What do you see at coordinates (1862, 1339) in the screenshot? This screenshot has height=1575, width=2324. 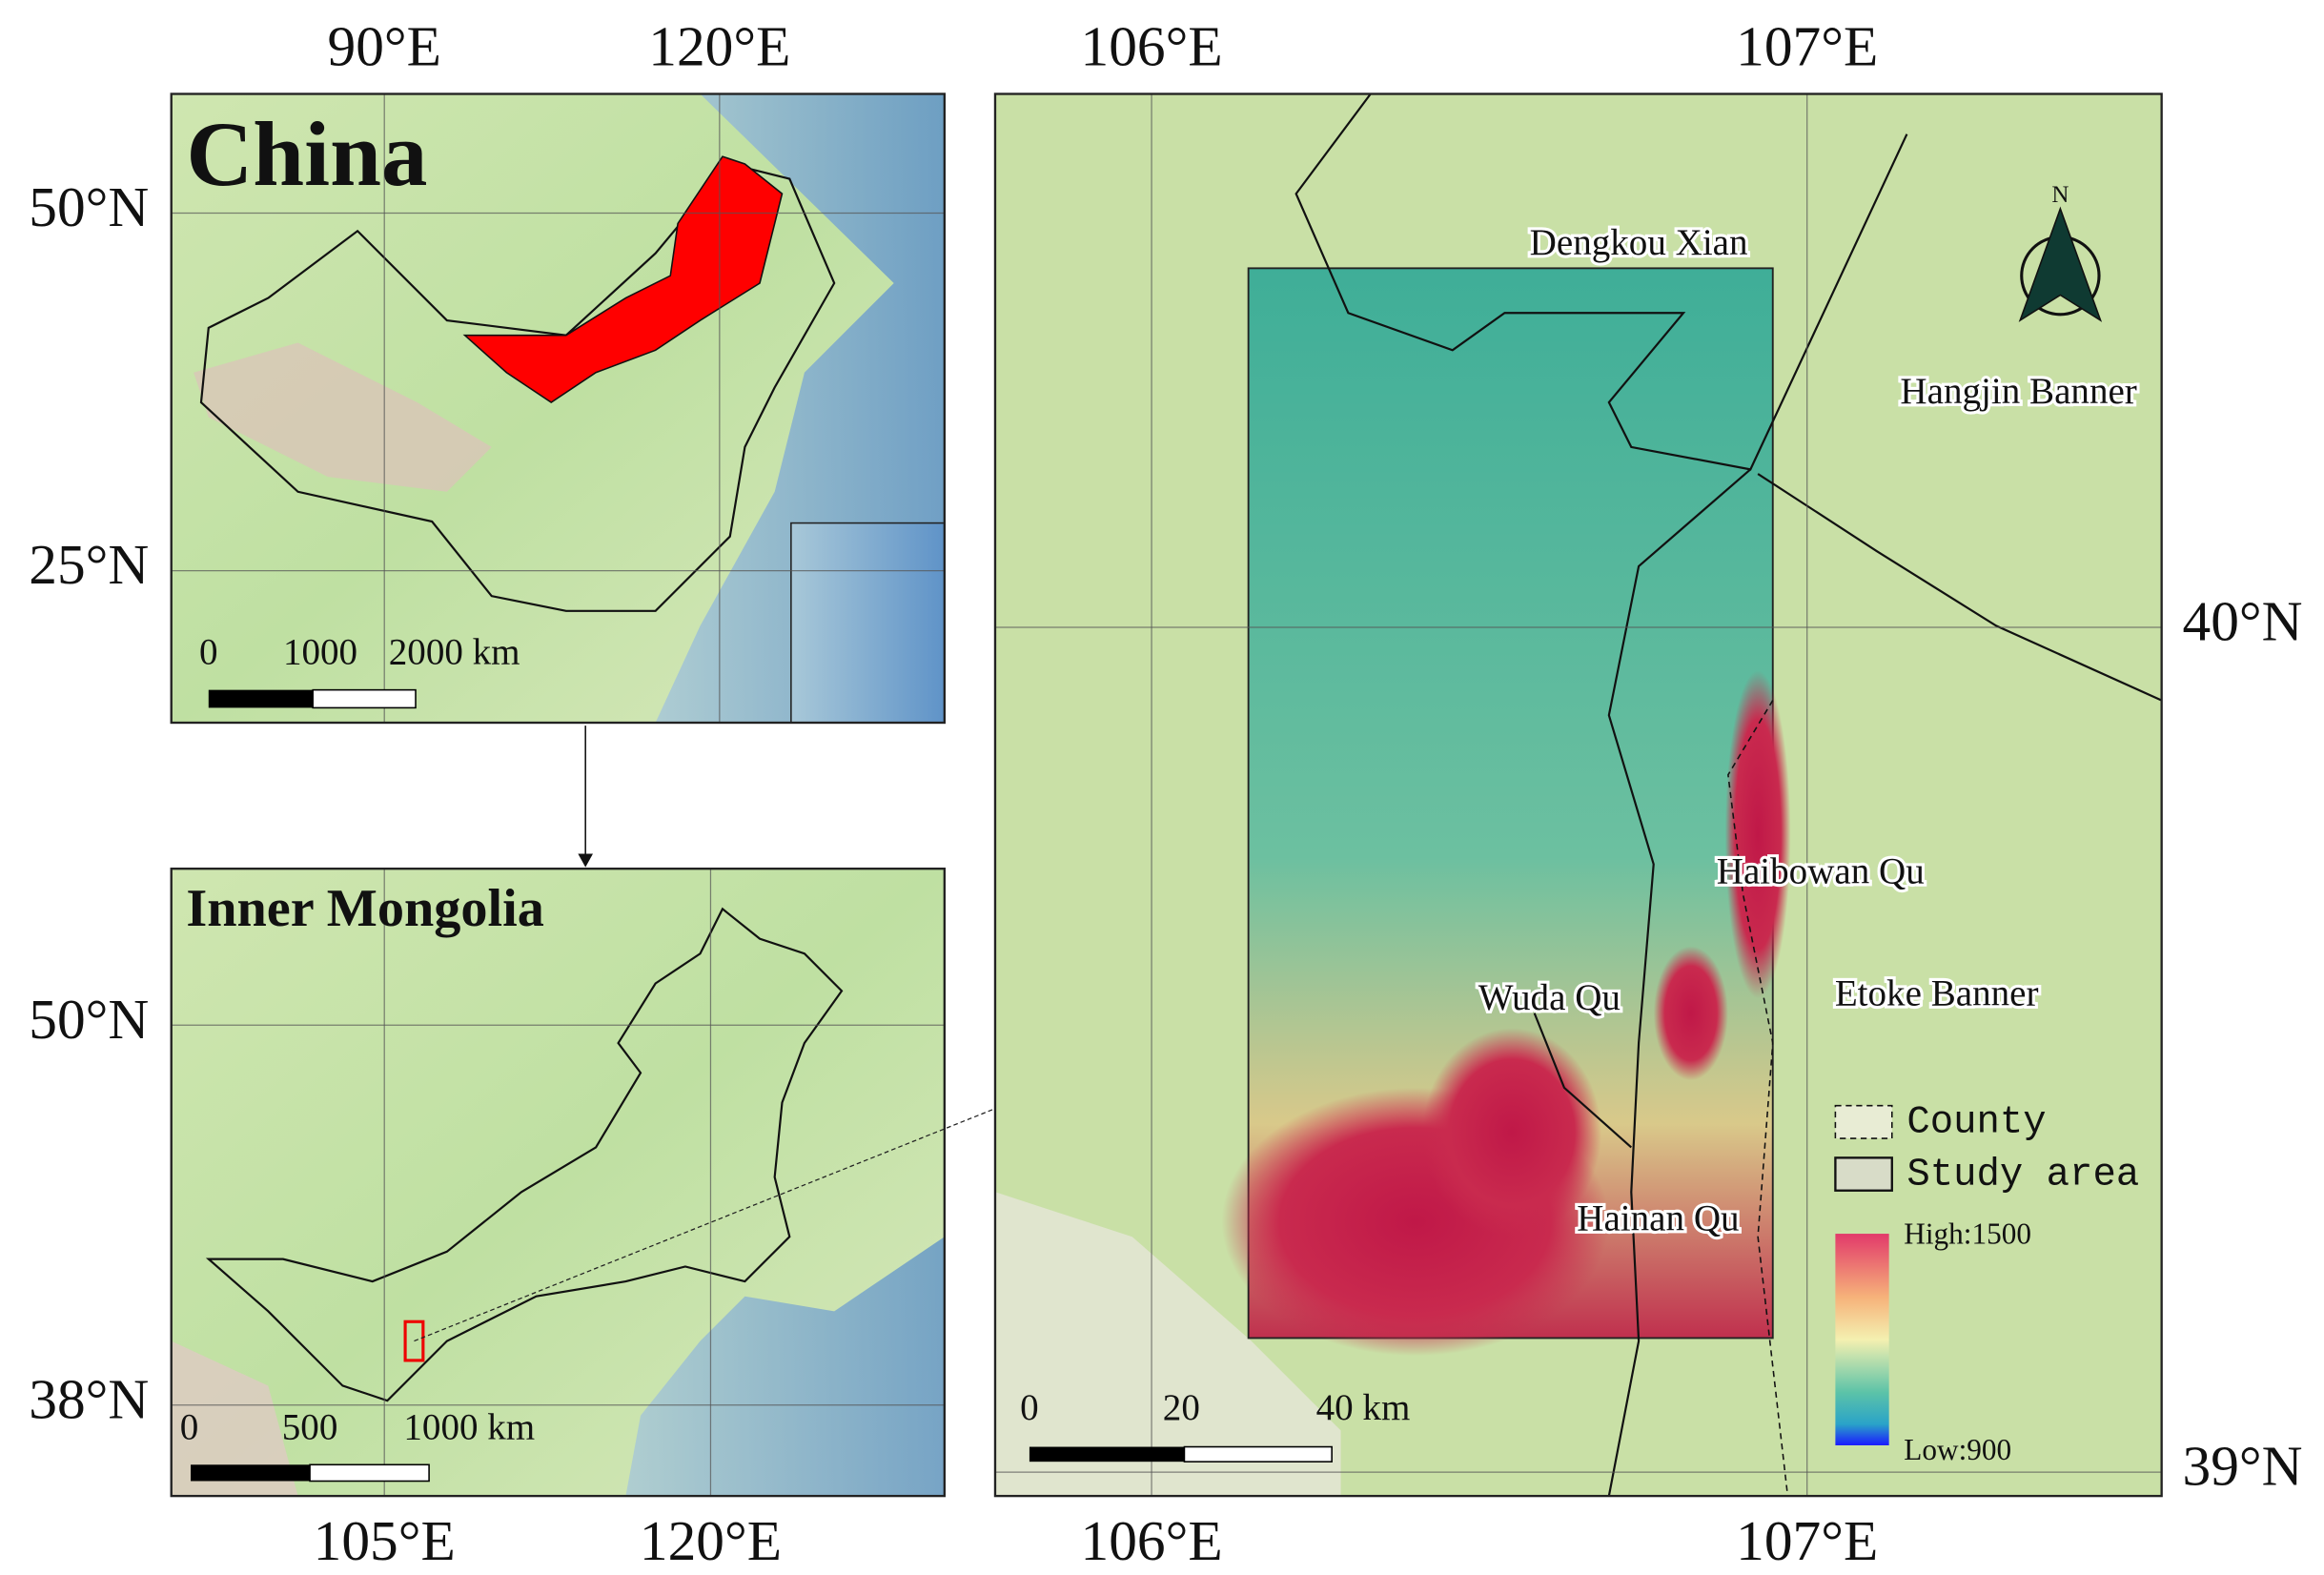 I see `colorbar` at bounding box center [1862, 1339].